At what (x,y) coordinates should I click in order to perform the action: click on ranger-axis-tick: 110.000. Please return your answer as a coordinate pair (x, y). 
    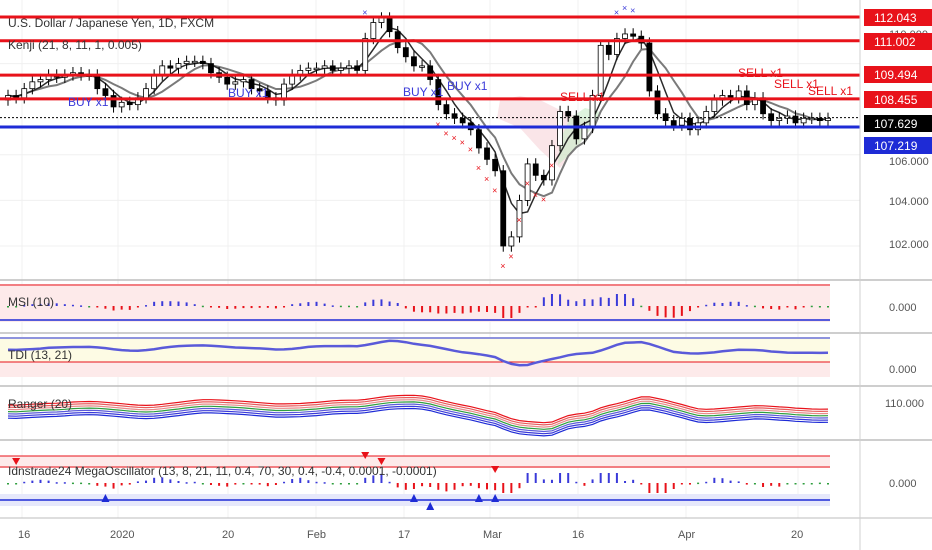
    Looking at the image, I should click on (904, 404).